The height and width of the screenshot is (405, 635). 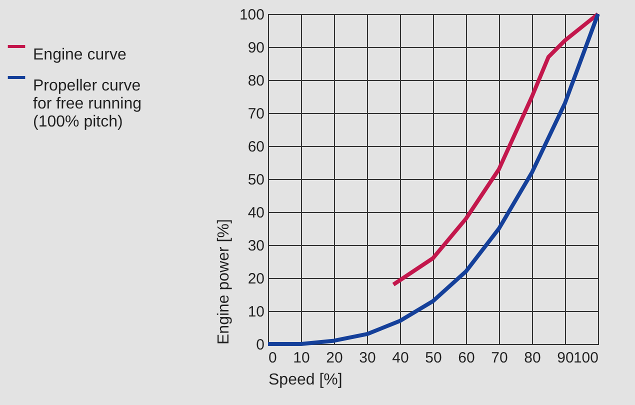 What do you see at coordinates (87, 104) in the screenshot?
I see `legend-label: Propeller curve for free running (100% pitch)` at bounding box center [87, 104].